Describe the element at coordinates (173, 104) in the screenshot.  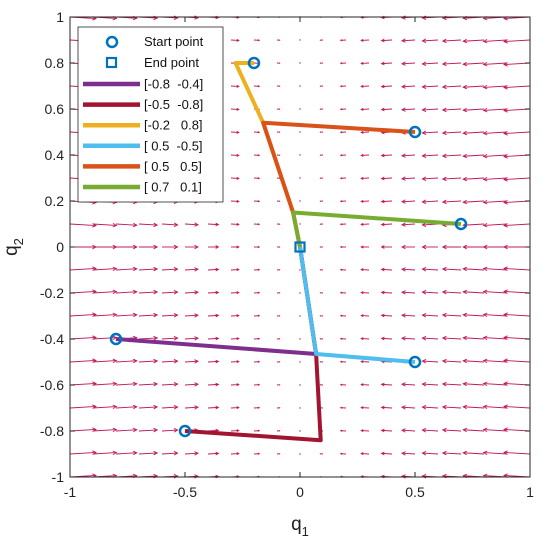
I see `legend-label: [-0.5 -0.8]` at that location.